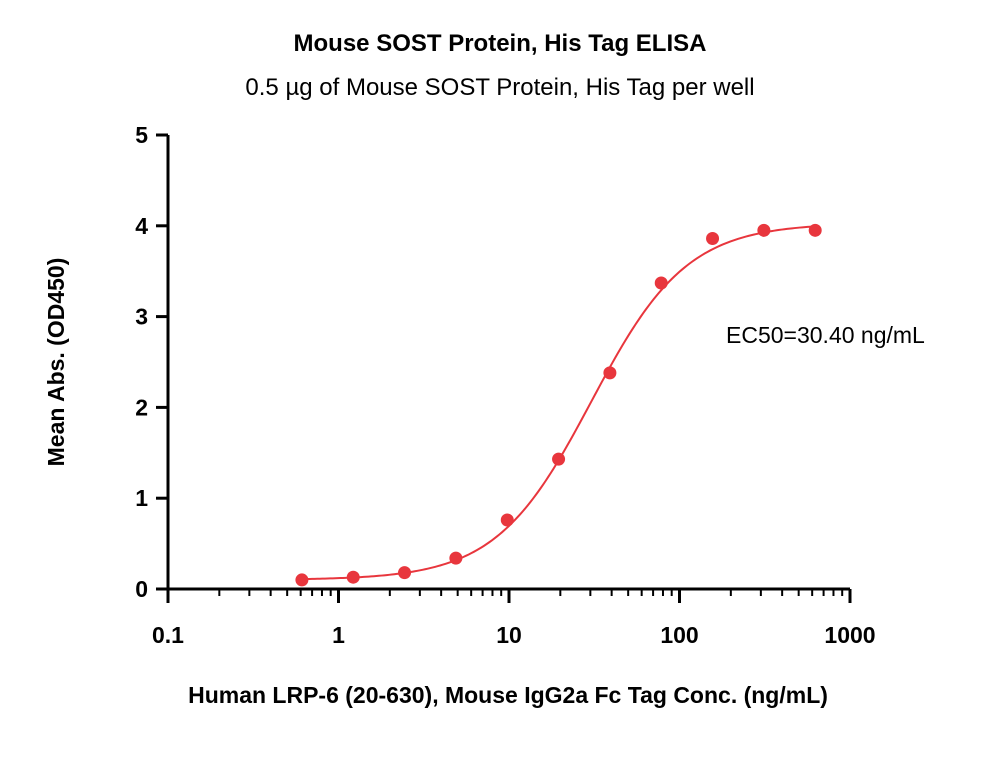 This screenshot has width=1000, height=783. Describe the element at coordinates (141, 589) in the screenshot. I see `y-tick-label: 0` at that location.